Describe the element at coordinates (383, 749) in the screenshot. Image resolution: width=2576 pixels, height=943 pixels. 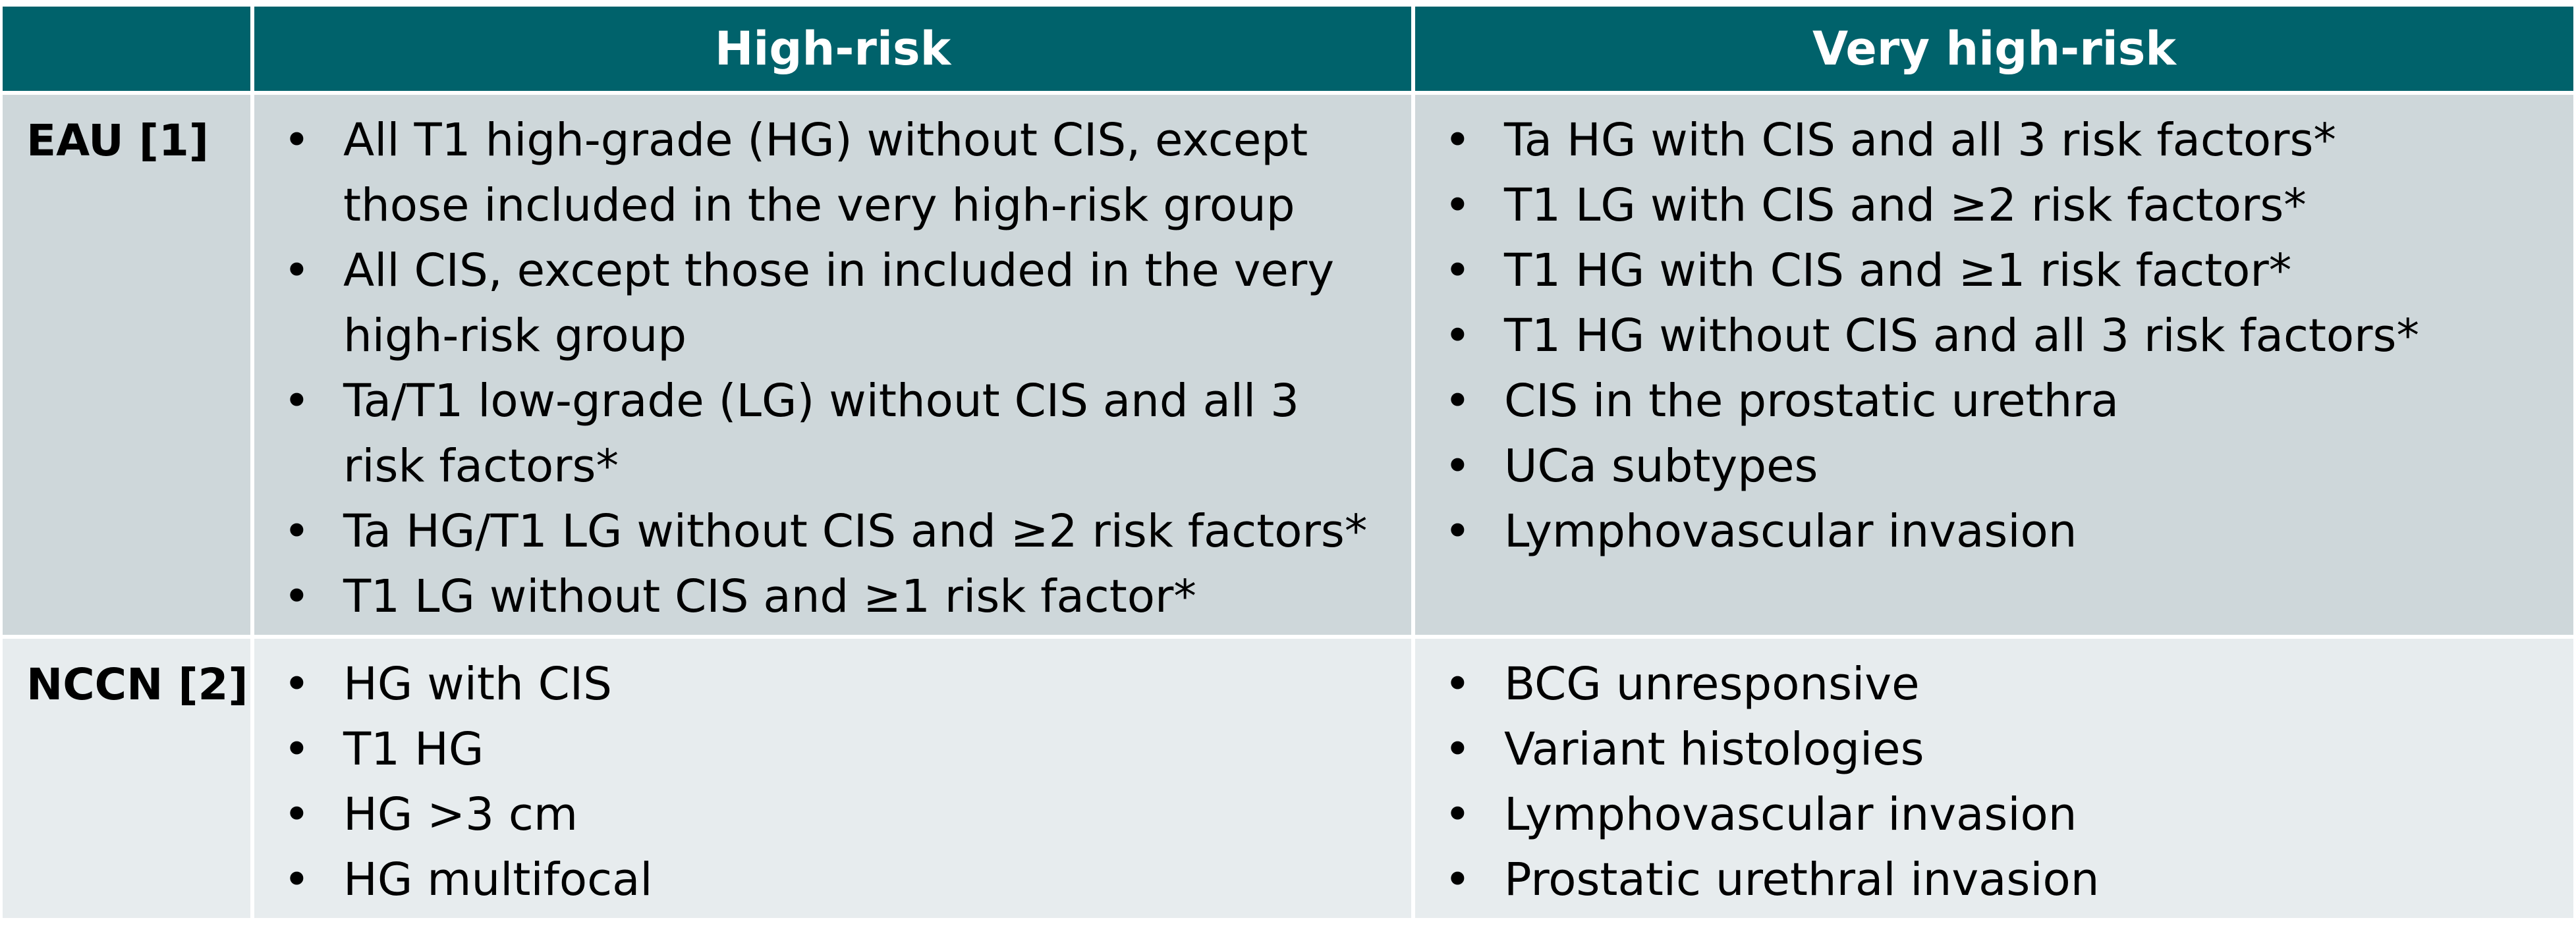
I see `list-item: • T1 HG` at that location.